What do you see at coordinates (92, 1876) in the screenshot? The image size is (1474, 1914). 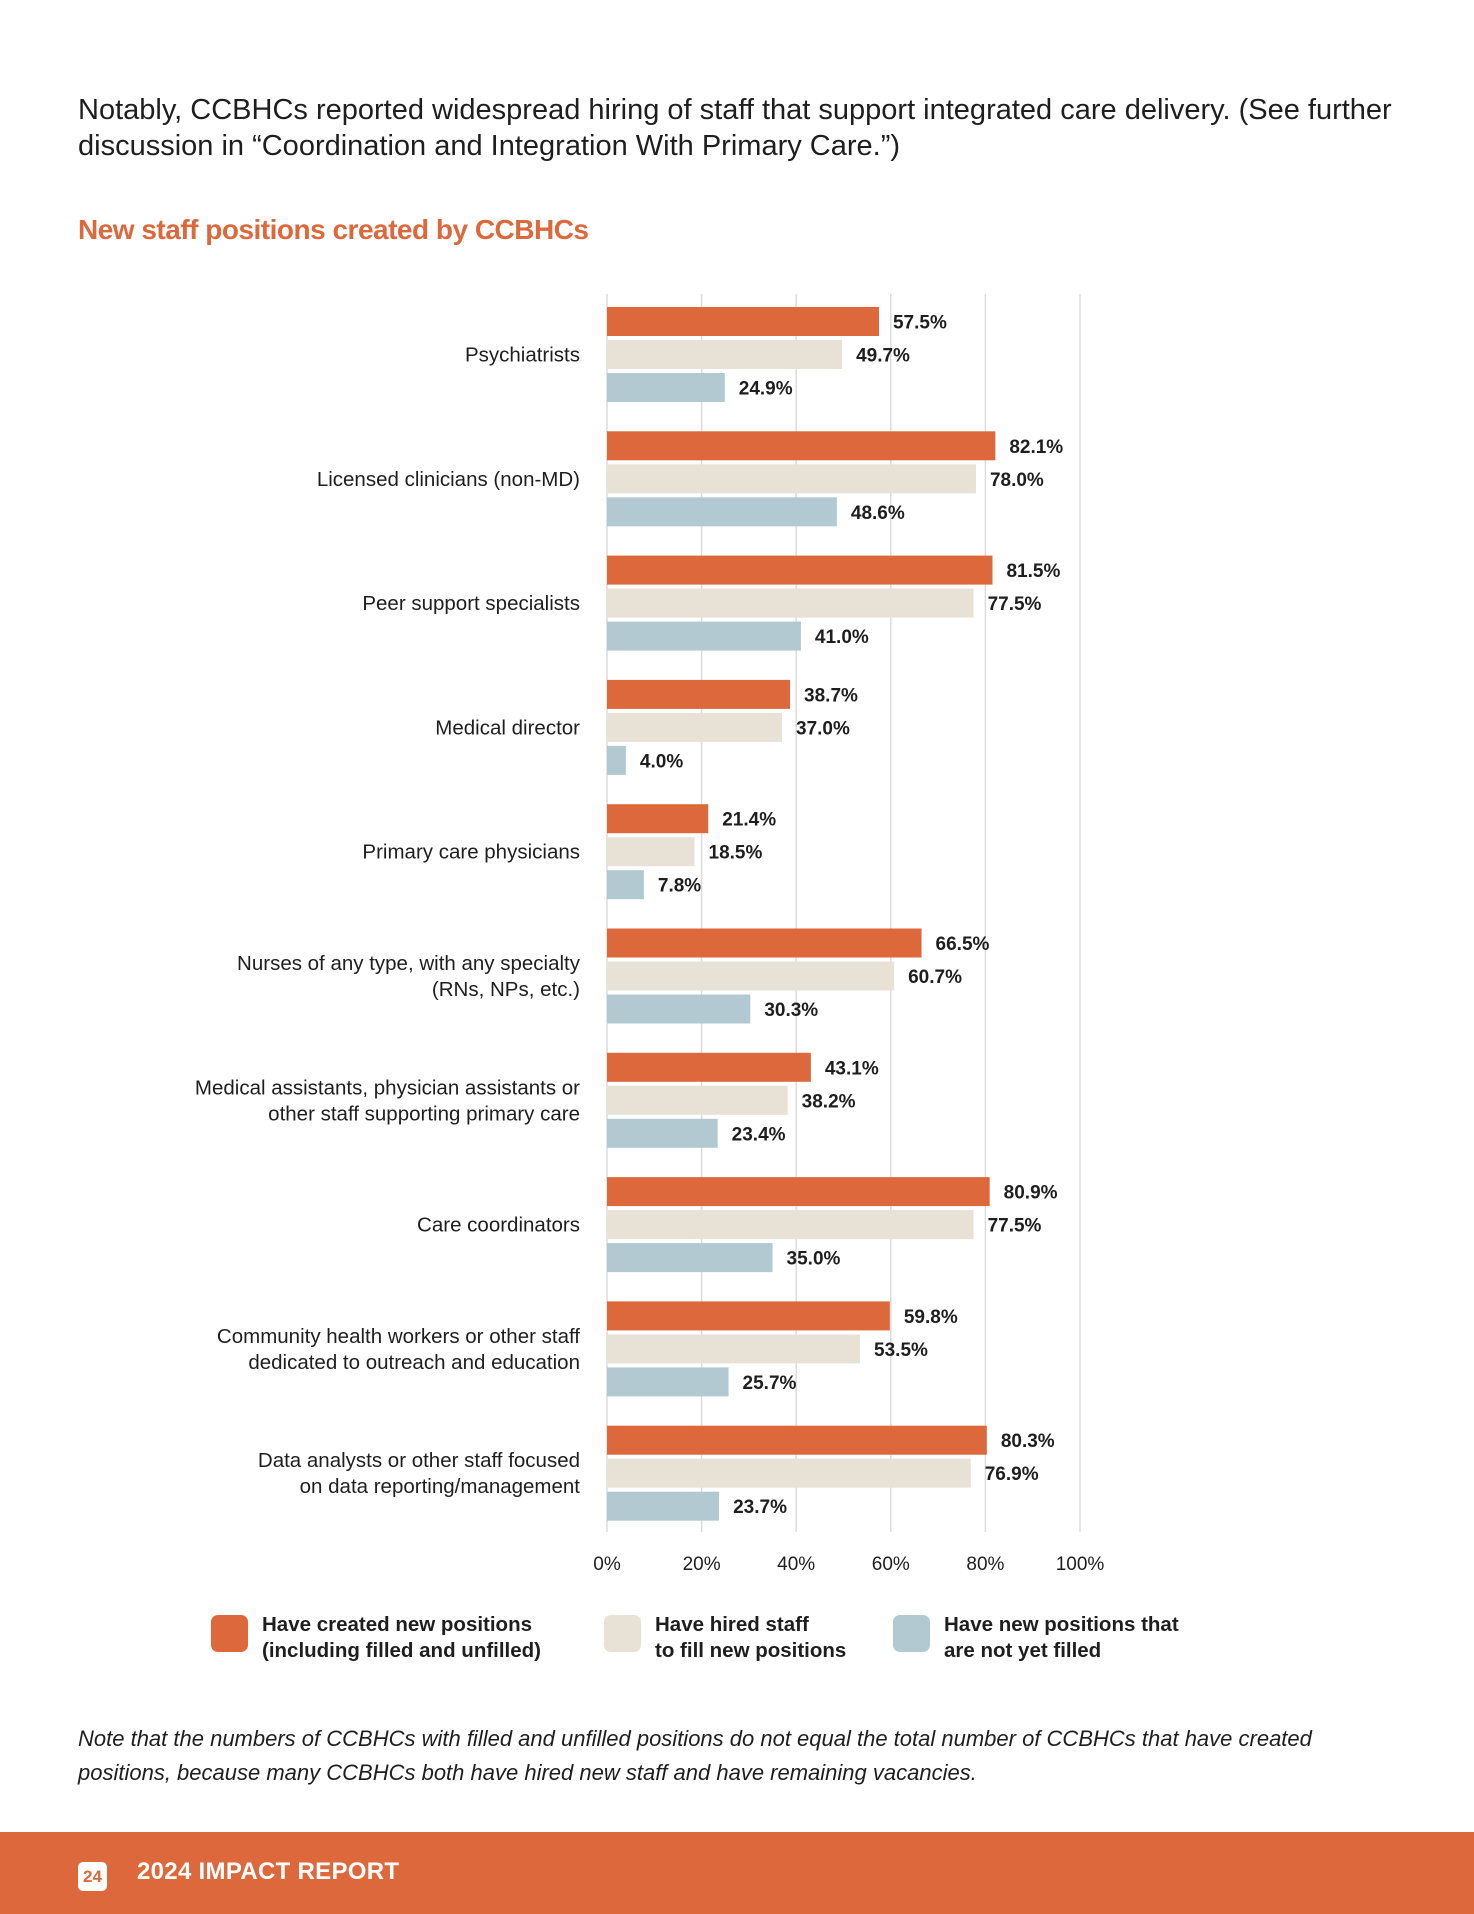 I see `page-number-badge: 24` at bounding box center [92, 1876].